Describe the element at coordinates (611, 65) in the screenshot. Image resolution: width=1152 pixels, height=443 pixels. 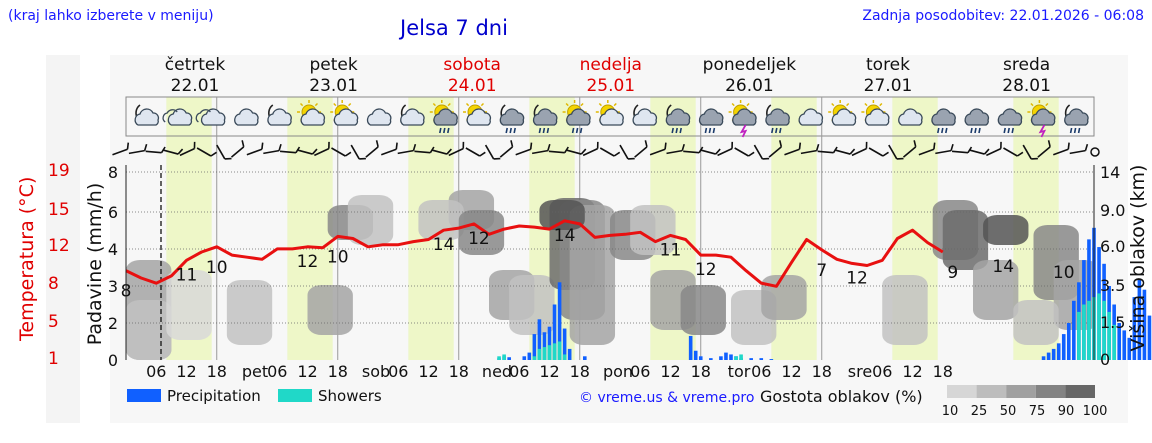
I see `day-name-label: nedelja` at that location.